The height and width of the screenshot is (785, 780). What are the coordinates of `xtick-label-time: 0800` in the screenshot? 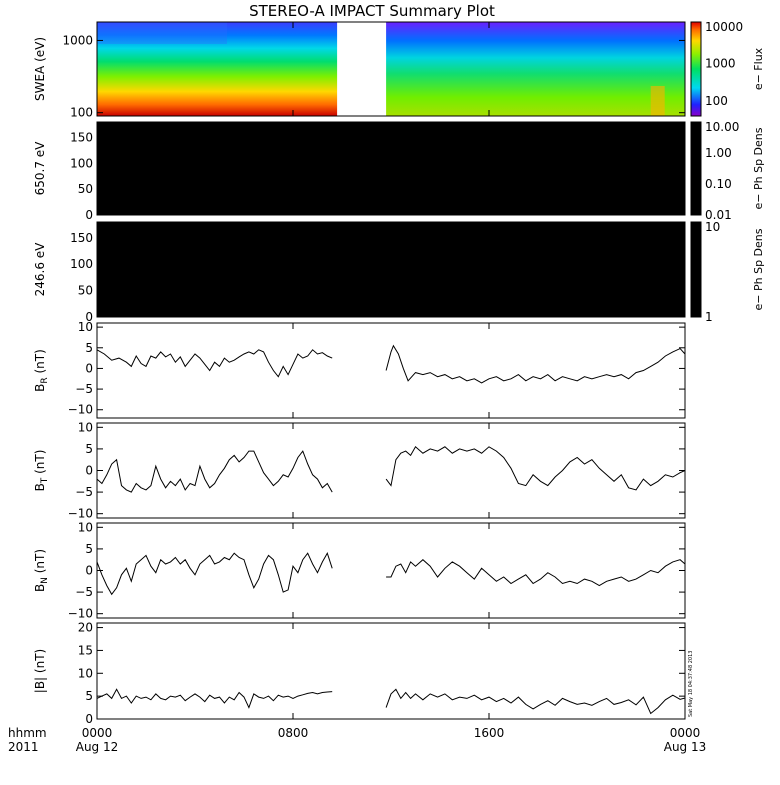 It's located at (293, 733).